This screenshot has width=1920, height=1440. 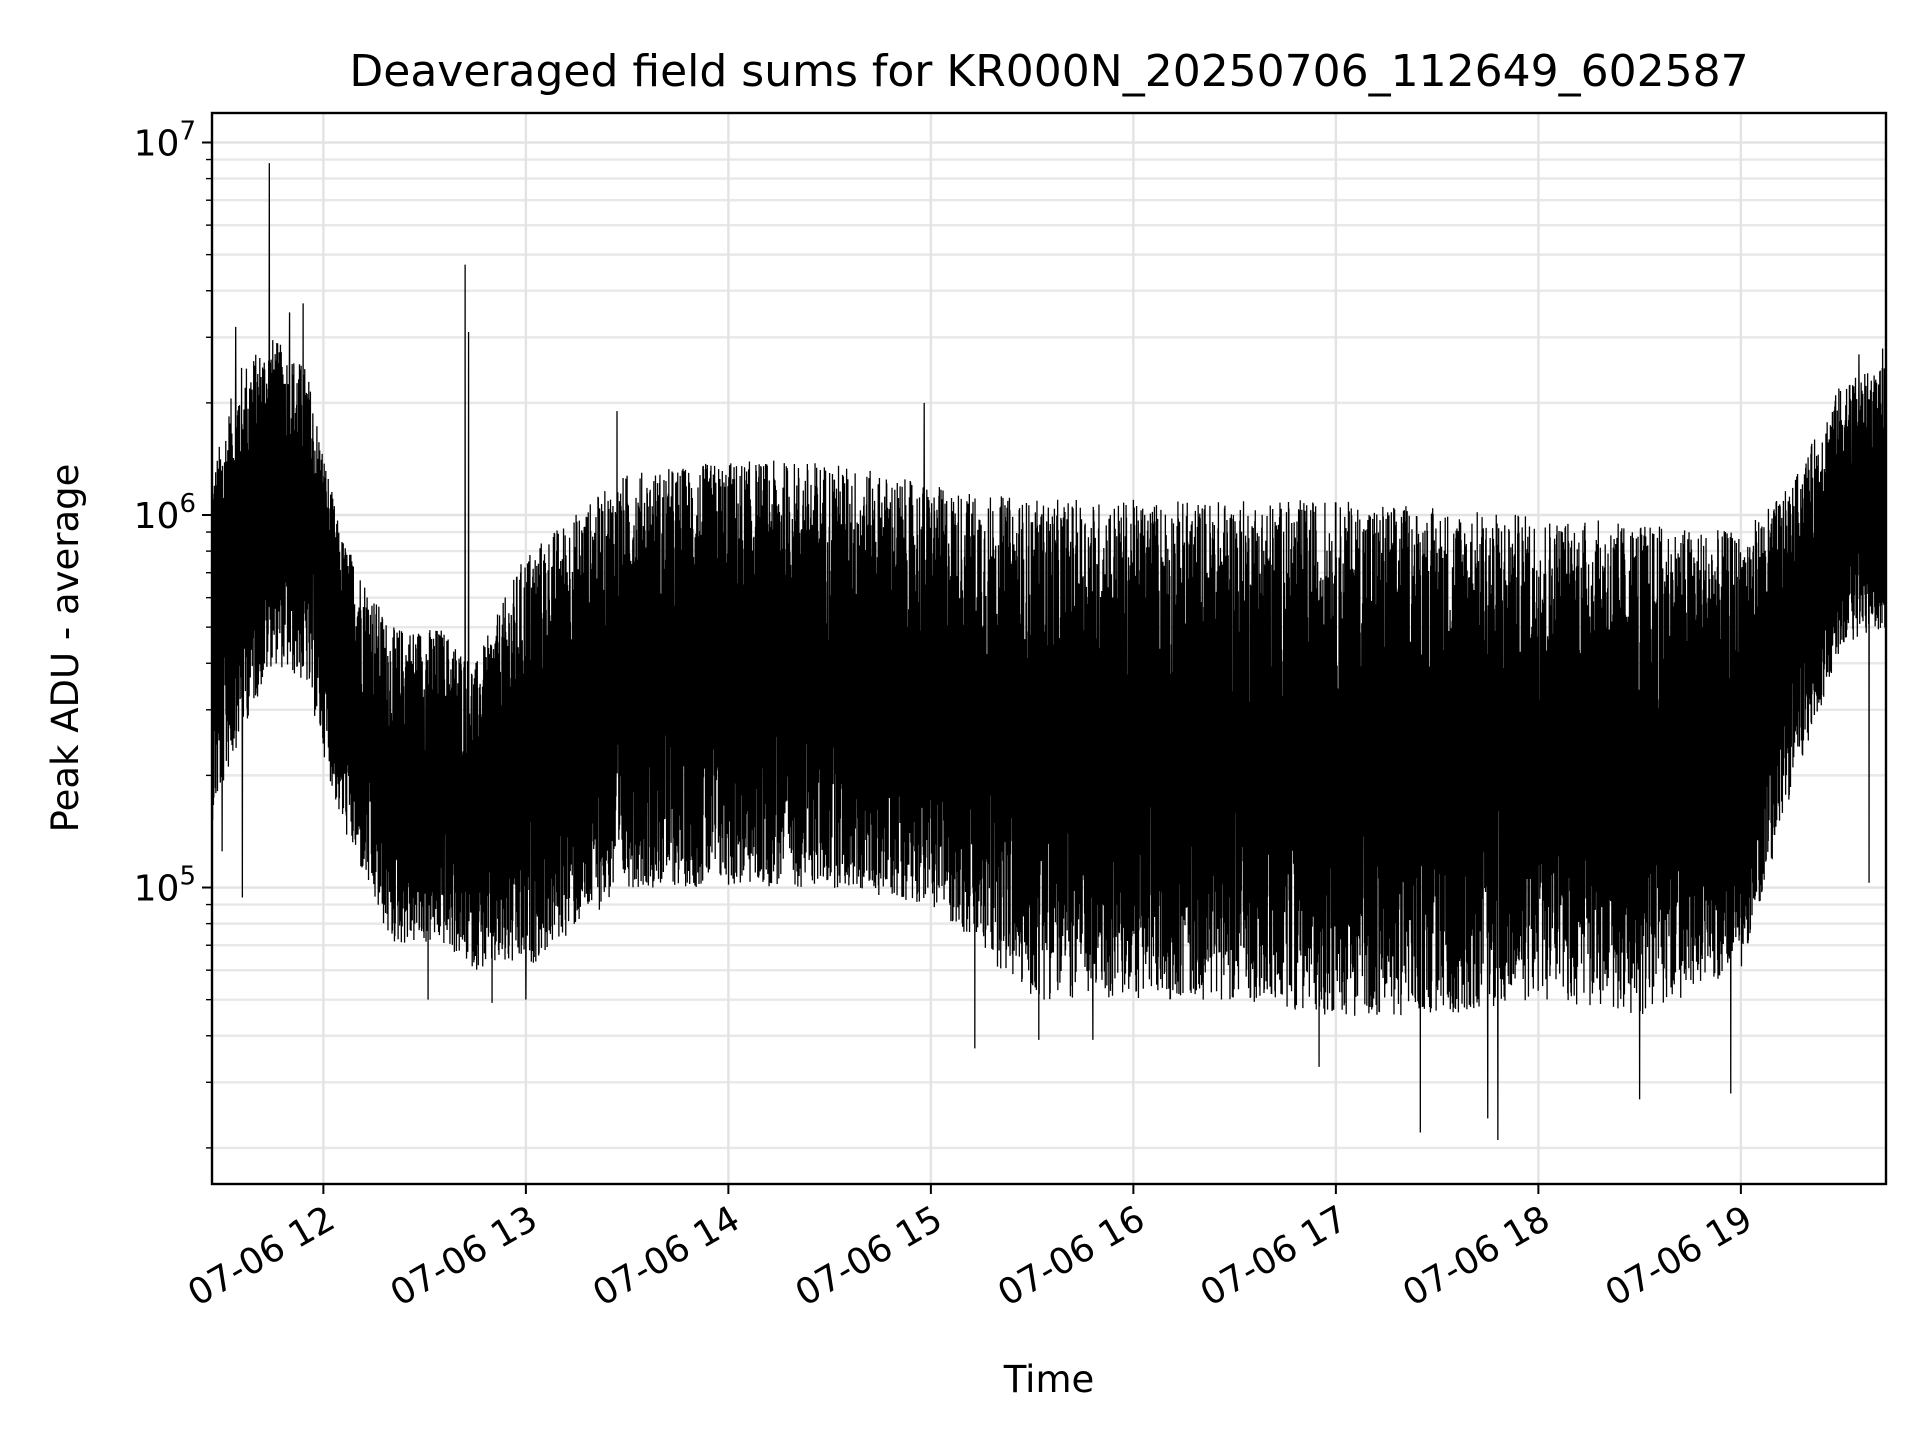 I want to click on y-axis-label: Peak ADU - average, so click(x=65, y=648).